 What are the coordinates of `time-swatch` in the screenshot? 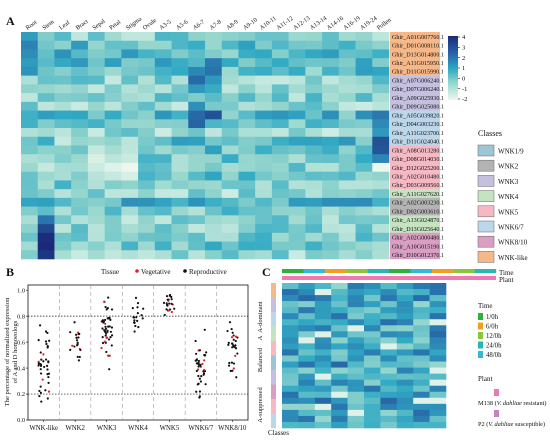 It's located at (480, 316).